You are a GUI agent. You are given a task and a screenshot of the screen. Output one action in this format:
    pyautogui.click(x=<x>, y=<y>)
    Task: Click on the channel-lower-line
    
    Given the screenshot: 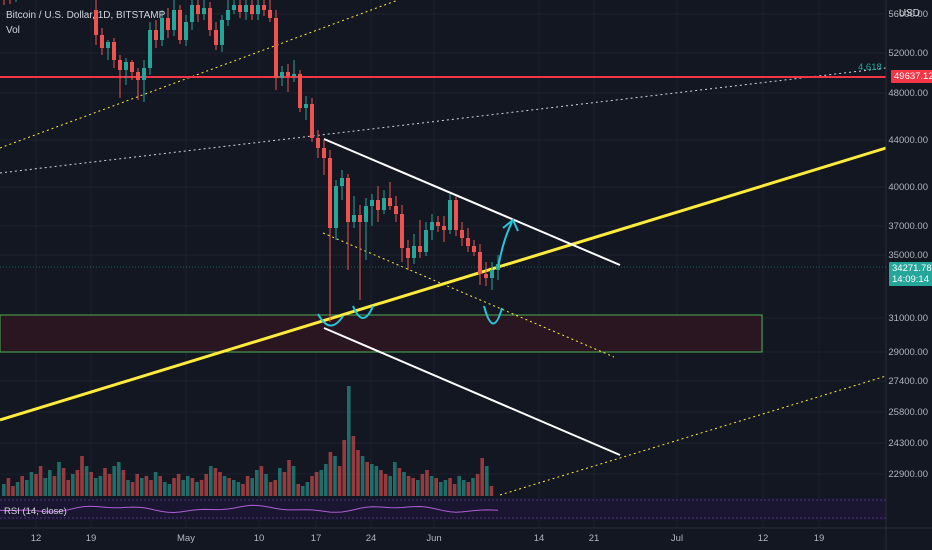 What is the action you would take?
    pyautogui.click(x=472, y=391)
    